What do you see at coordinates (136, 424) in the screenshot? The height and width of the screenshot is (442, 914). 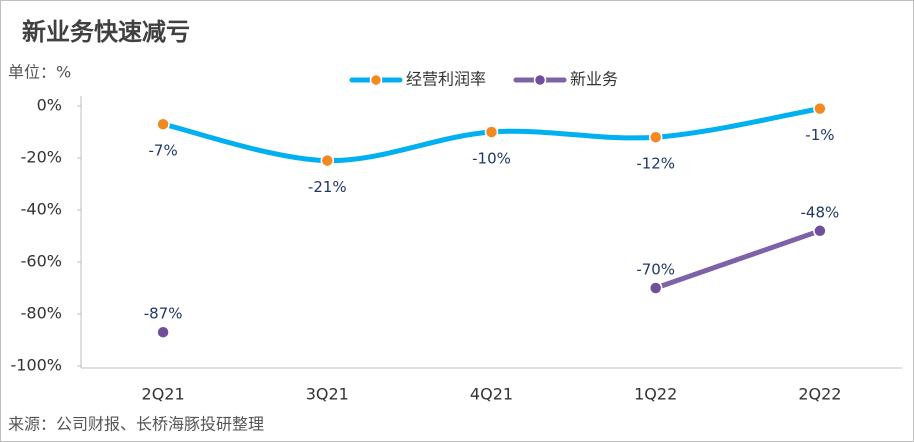 I see `source: 来源：公司财报、长桥海豚投研整理` at bounding box center [136, 424].